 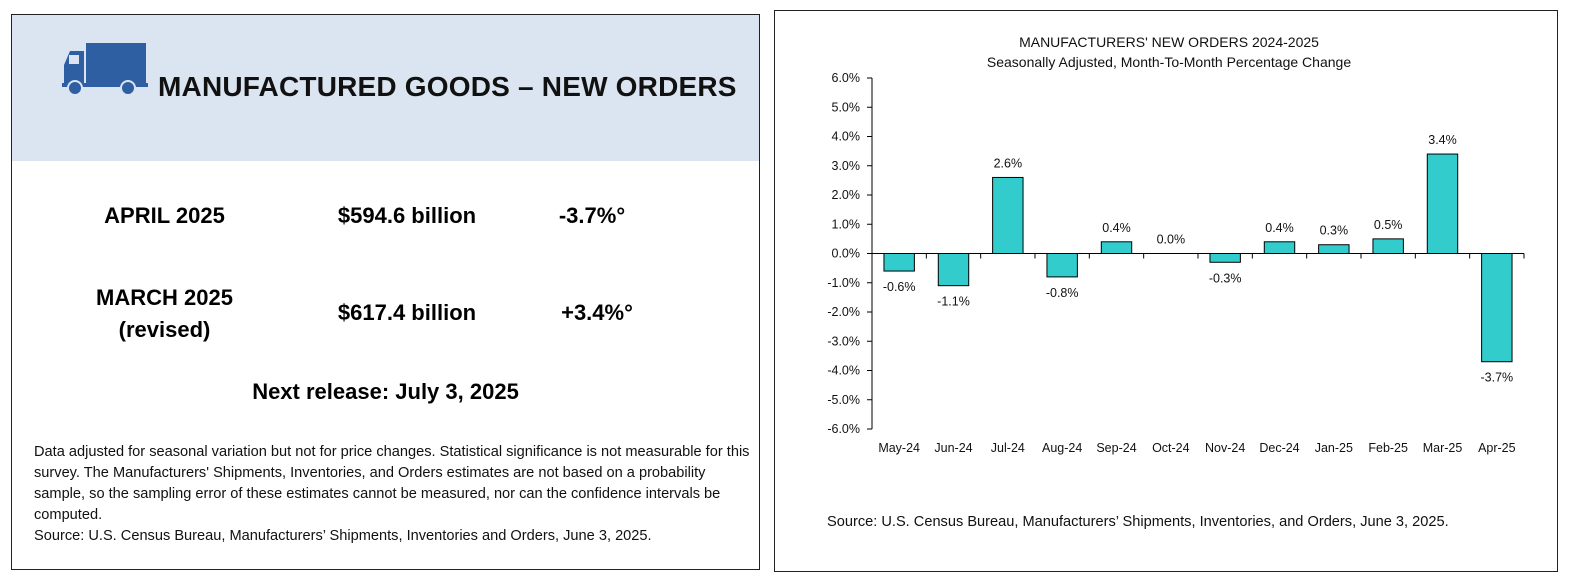 I want to click on y-tick-label: 6.0%, so click(x=846, y=78).